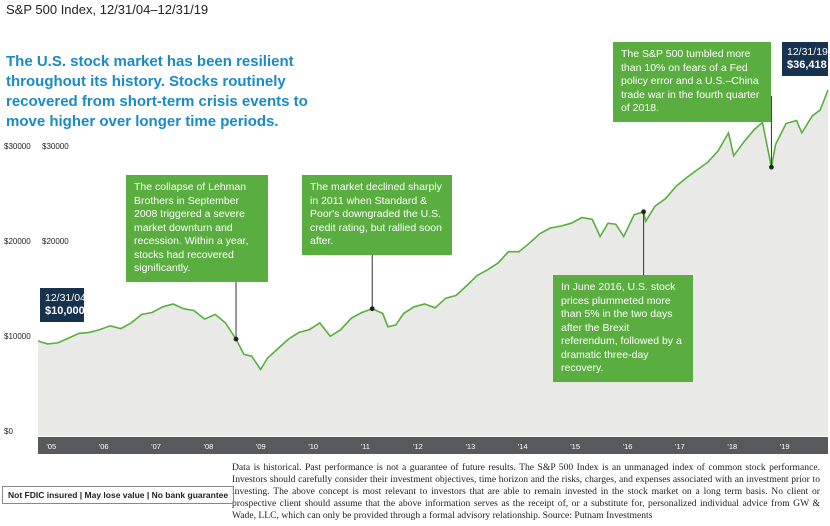  What do you see at coordinates (17, 146) in the screenshot?
I see `y-tick-label: $30000` at bounding box center [17, 146].